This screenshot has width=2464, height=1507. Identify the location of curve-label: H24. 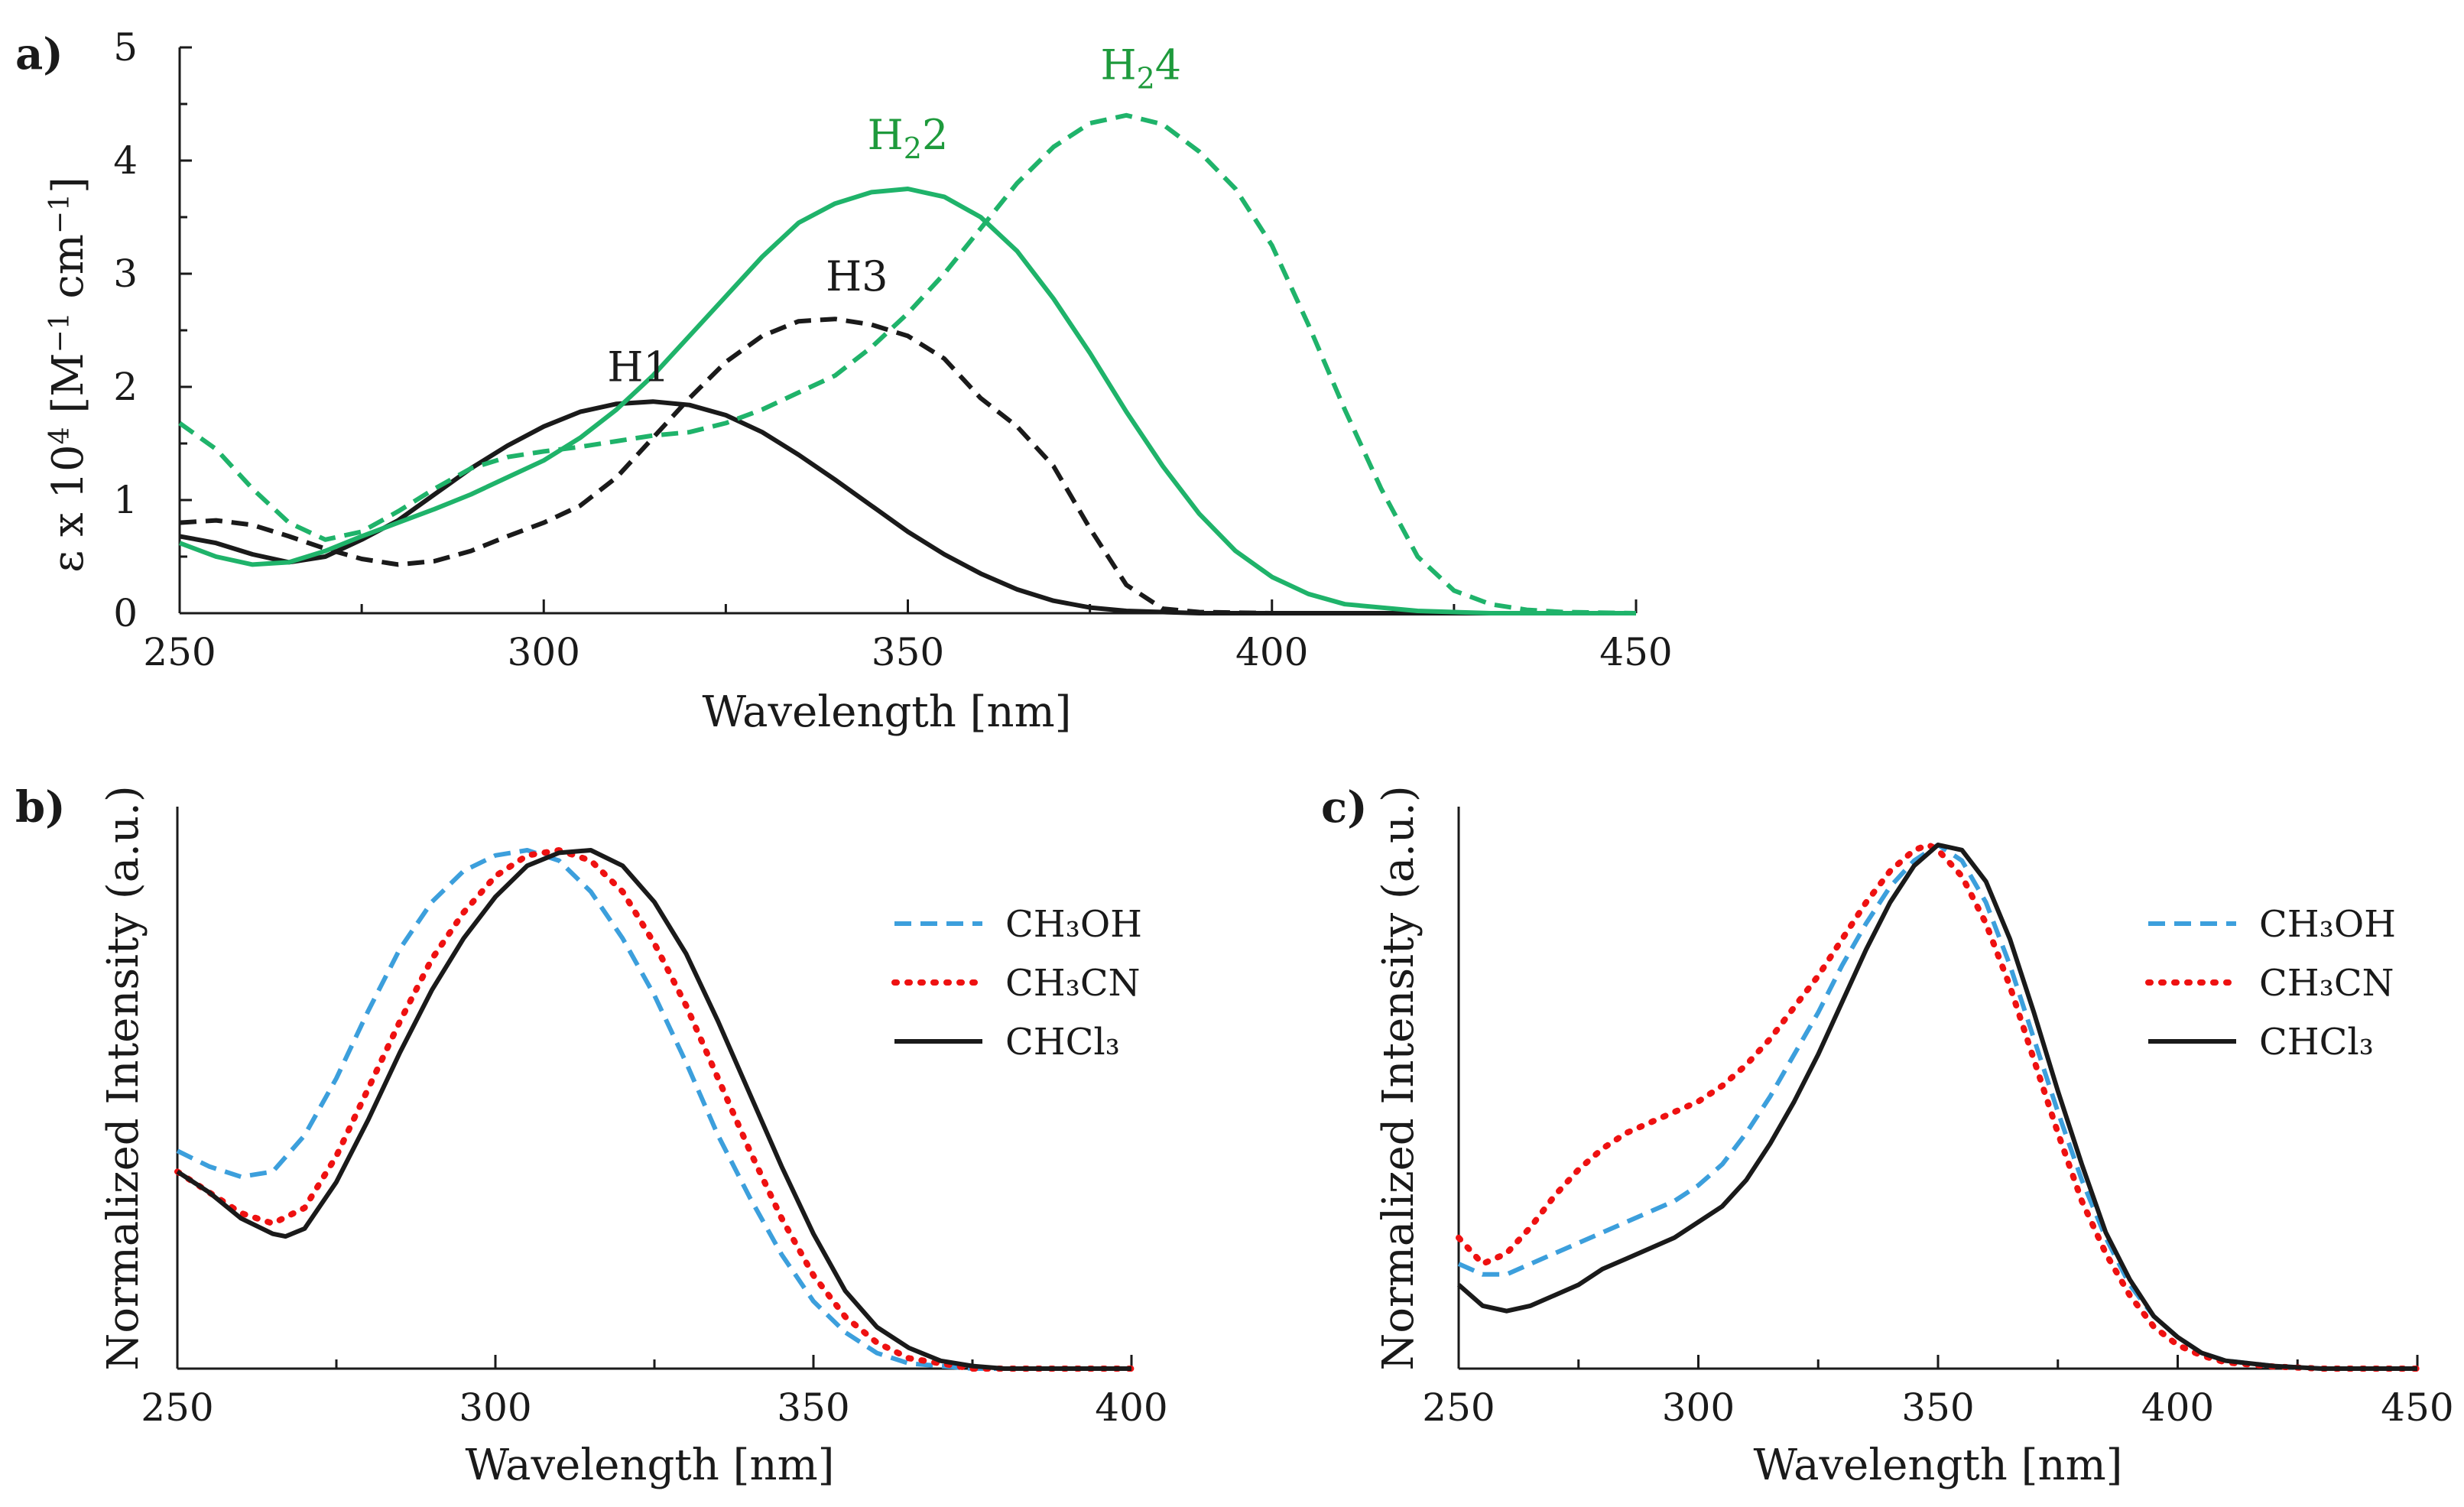
(1140, 68).